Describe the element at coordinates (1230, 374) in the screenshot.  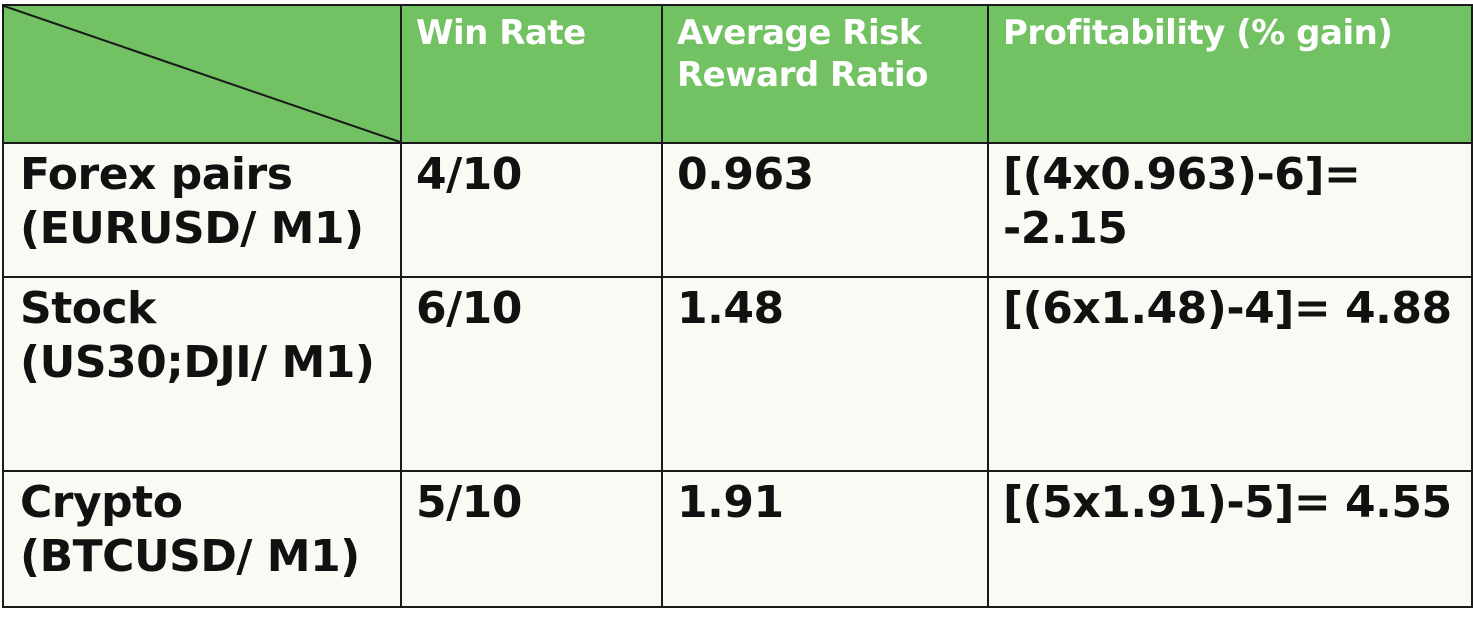
I see `profitability-cell: [(6x1.48)-4]= 4.88` at that location.